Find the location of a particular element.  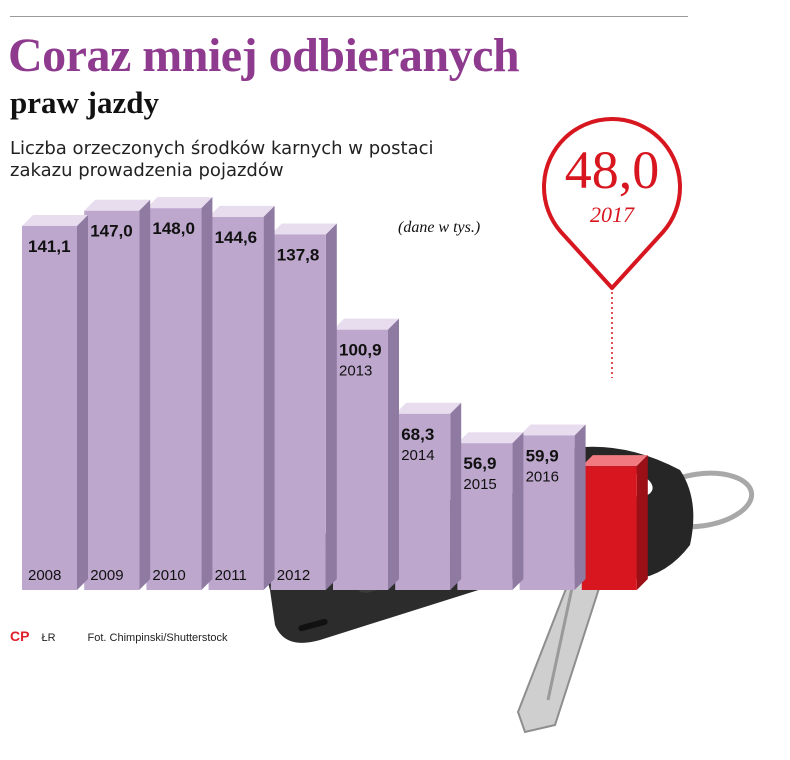

highlight-year: 2017 is located at coordinates (612, 214).